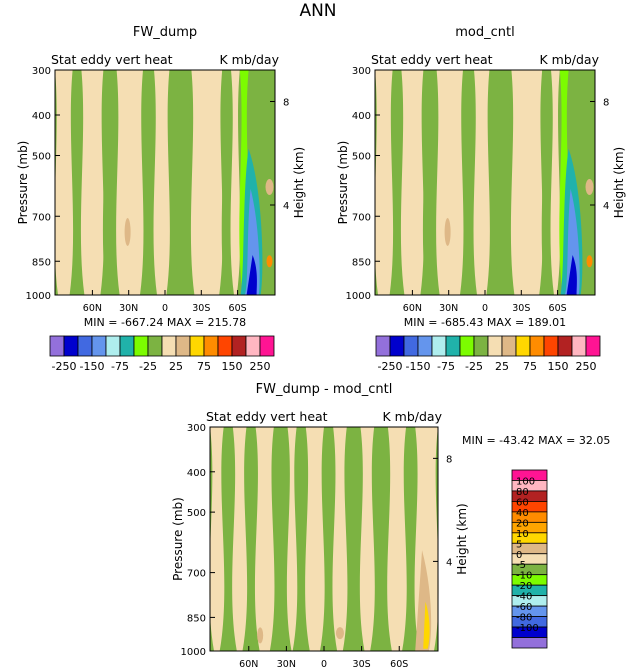  What do you see at coordinates (165, 32) in the screenshot?
I see `chart-title: FW_dump` at bounding box center [165, 32].